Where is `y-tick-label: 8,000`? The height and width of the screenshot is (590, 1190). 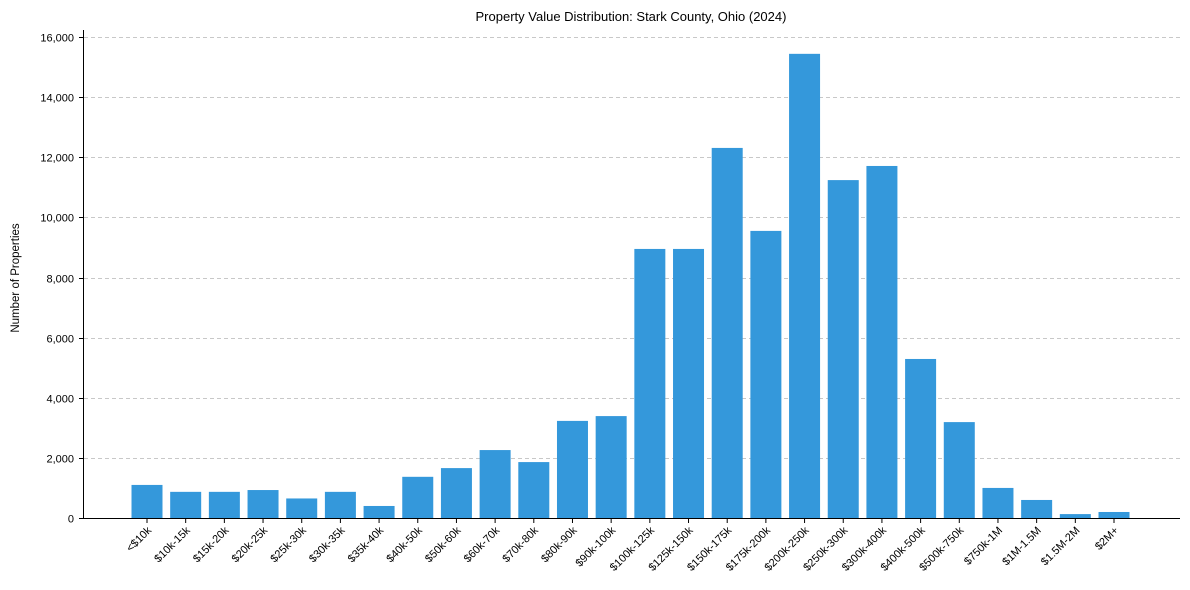
y-tick-label: 8,000 is located at coordinates (60, 280).